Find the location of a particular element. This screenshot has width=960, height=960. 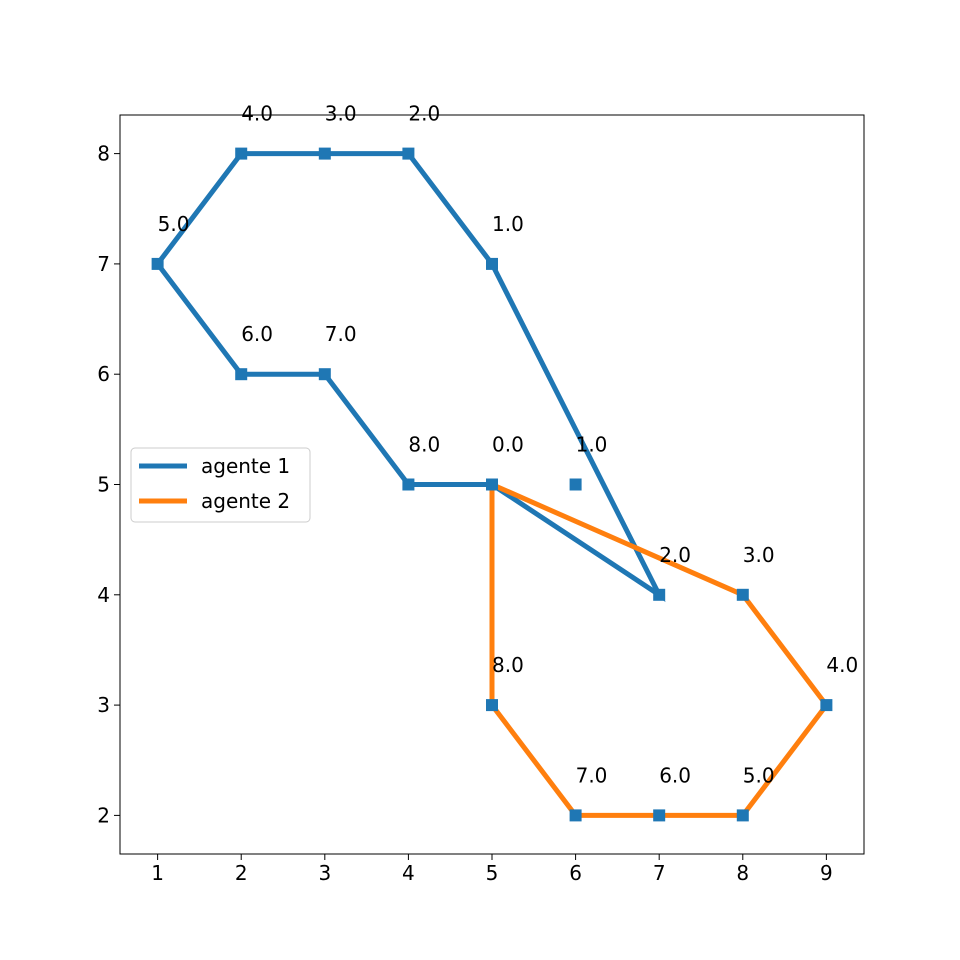

legend-label-1: agente 1 is located at coordinates (245, 466).